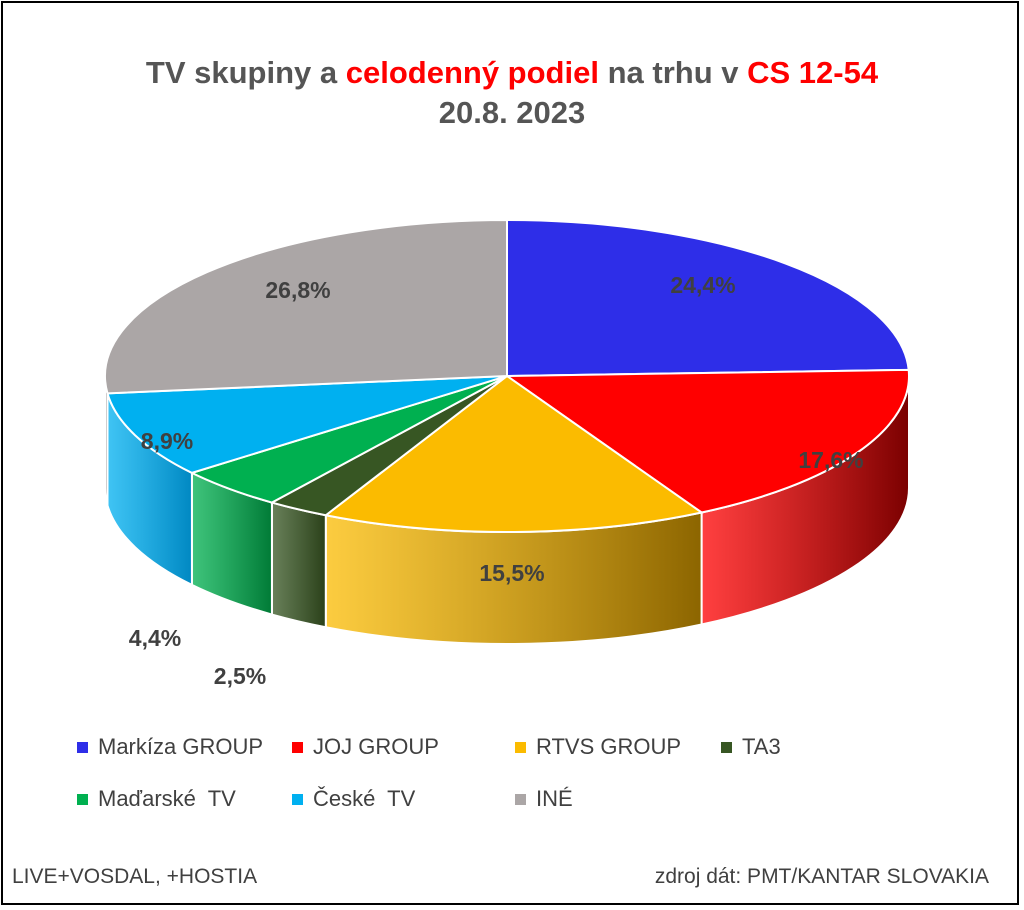 This screenshot has height=910, width=1024. What do you see at coordinates (821, 876) in the screenshot?
I see `footer-source: zdroj dát: PMT/KANTAR SLOVAKIA` at bounding box center [821, 876].